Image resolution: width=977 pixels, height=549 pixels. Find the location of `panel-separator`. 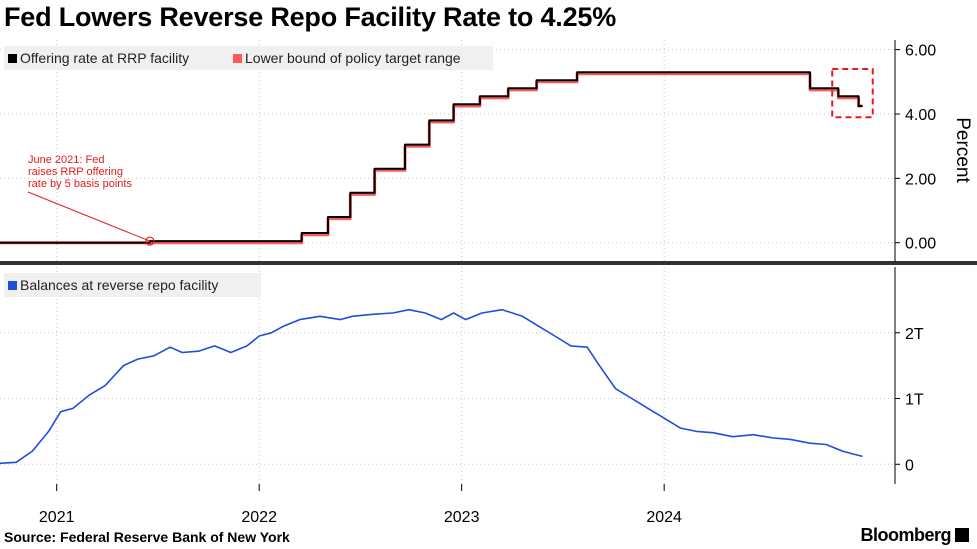

panel-separator is located at coordinates (488, 263).